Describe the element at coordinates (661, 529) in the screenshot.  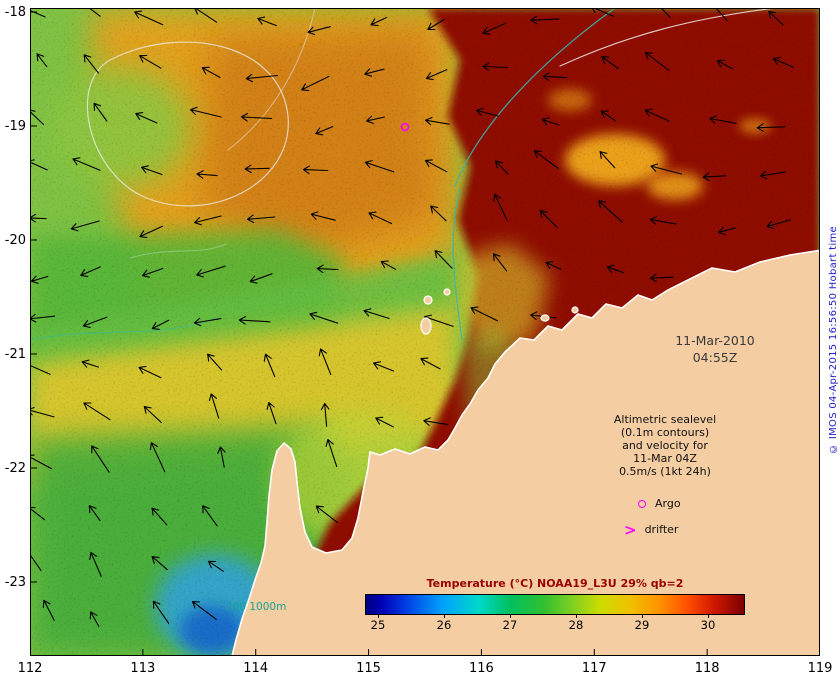
I see `drifter-legend-label: drifter` at that location.